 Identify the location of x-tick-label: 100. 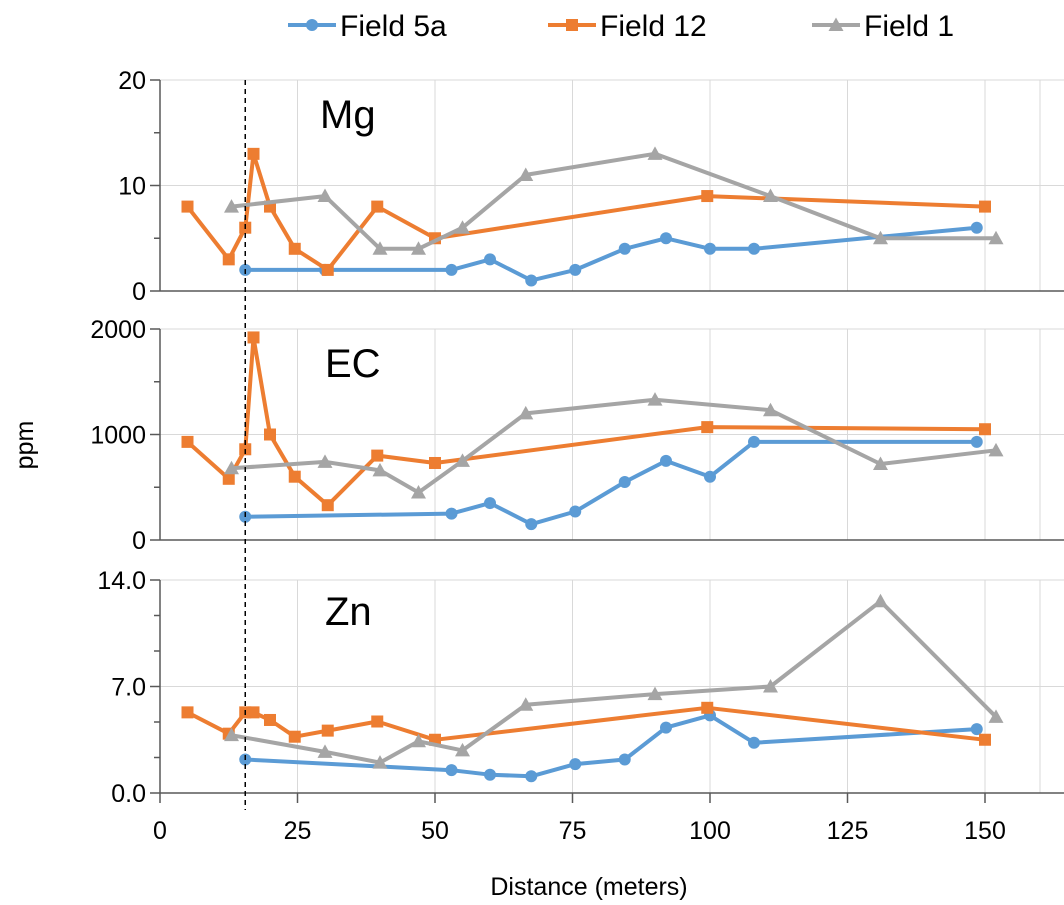
(710, 831).